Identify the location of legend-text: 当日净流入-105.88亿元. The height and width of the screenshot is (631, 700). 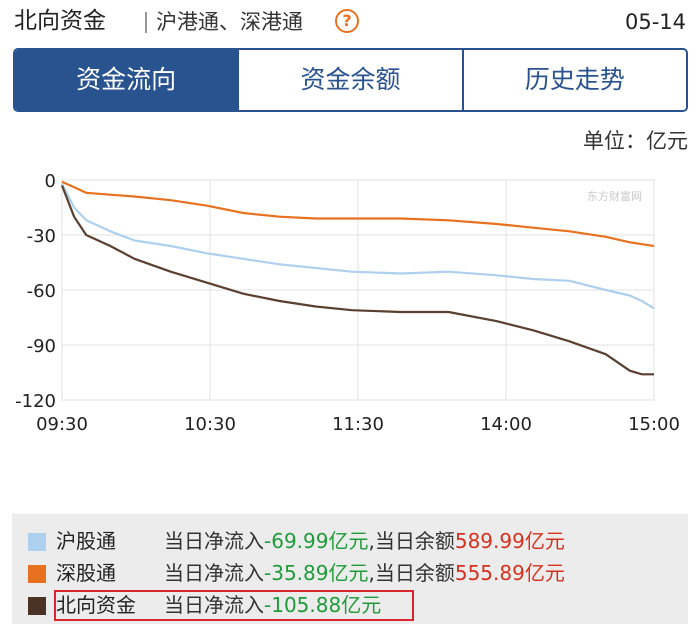
(272, 605).